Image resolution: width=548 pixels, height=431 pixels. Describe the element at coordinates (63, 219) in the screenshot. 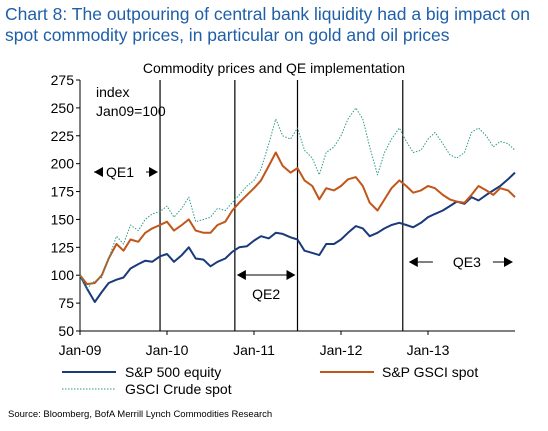

I see `y-tick-label: 150` at that location.